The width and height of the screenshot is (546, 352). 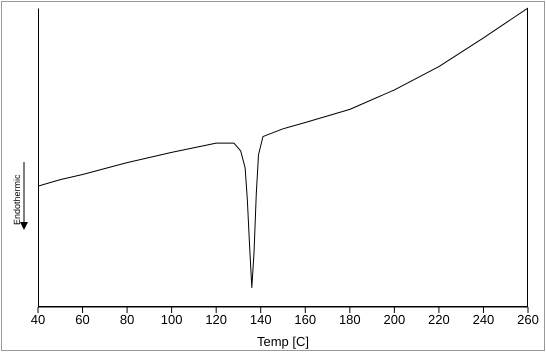 What do you see at coordinates (171, 320) in the screenshot?
I see `x-tick-label: 100` at bounding box center [171, 320].